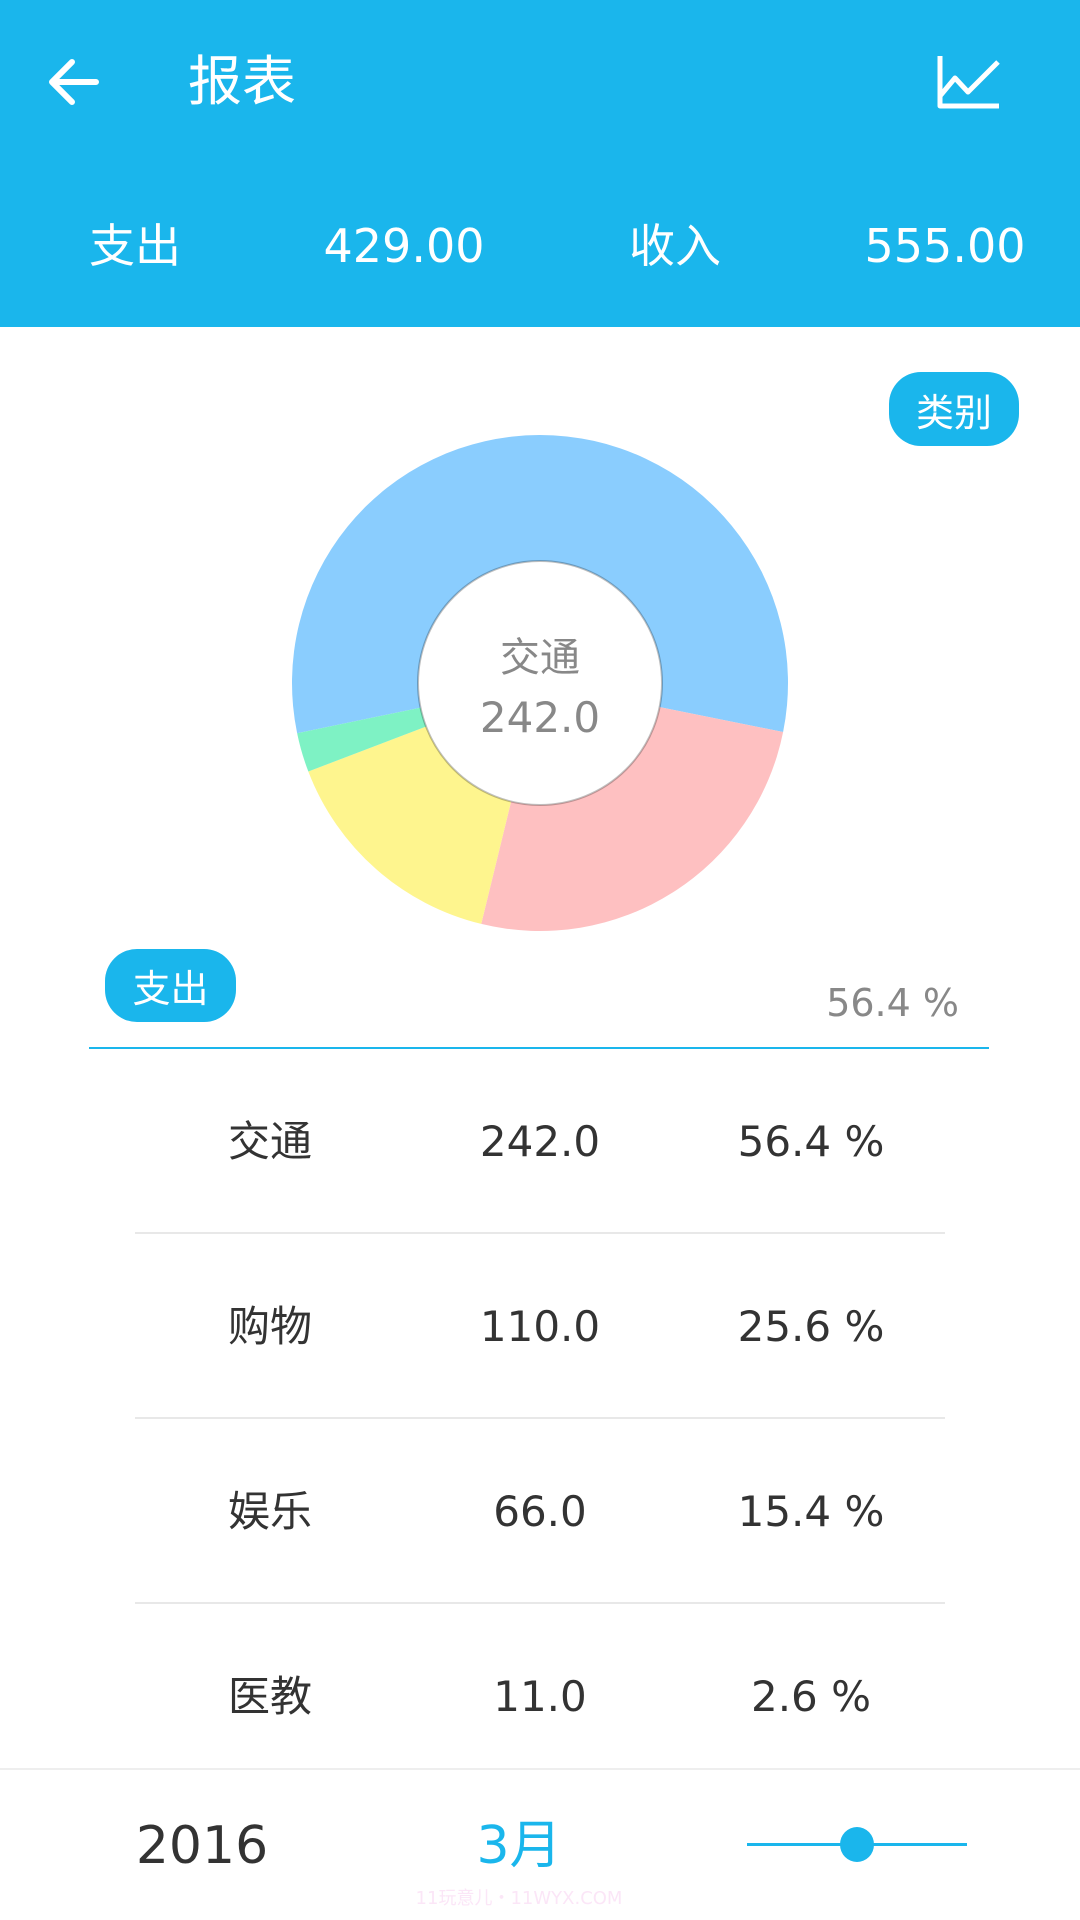 The height and width of the screenshot is (1920, 1080). What do you see at coordinates (270, 1326) in the screenshot?
I see `category-name: 购物` at bounding box center [270, 1326].